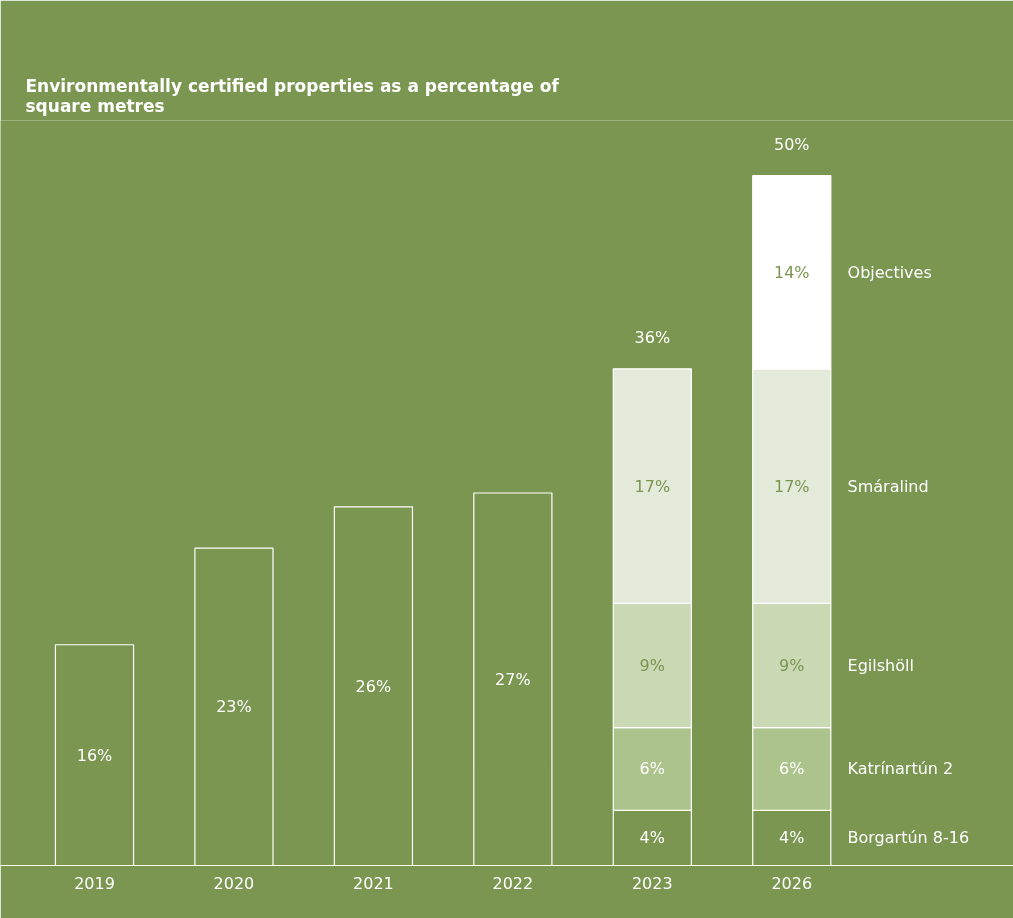 Image resolution: width=1013 pixels, height=918 pixels. I want to click on data-label: 16%, so click(94, 755).